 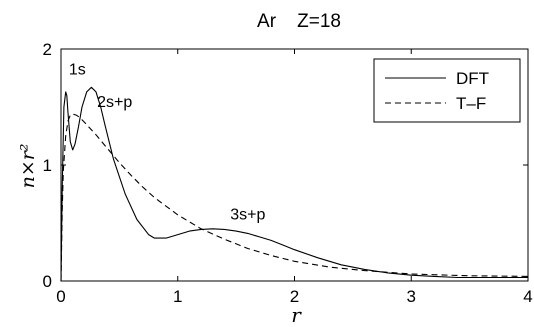 What do you see at coordinates (294, 296) in the screenshot?
I see `x-tick-label: 2` at bounding box center [294, 296].